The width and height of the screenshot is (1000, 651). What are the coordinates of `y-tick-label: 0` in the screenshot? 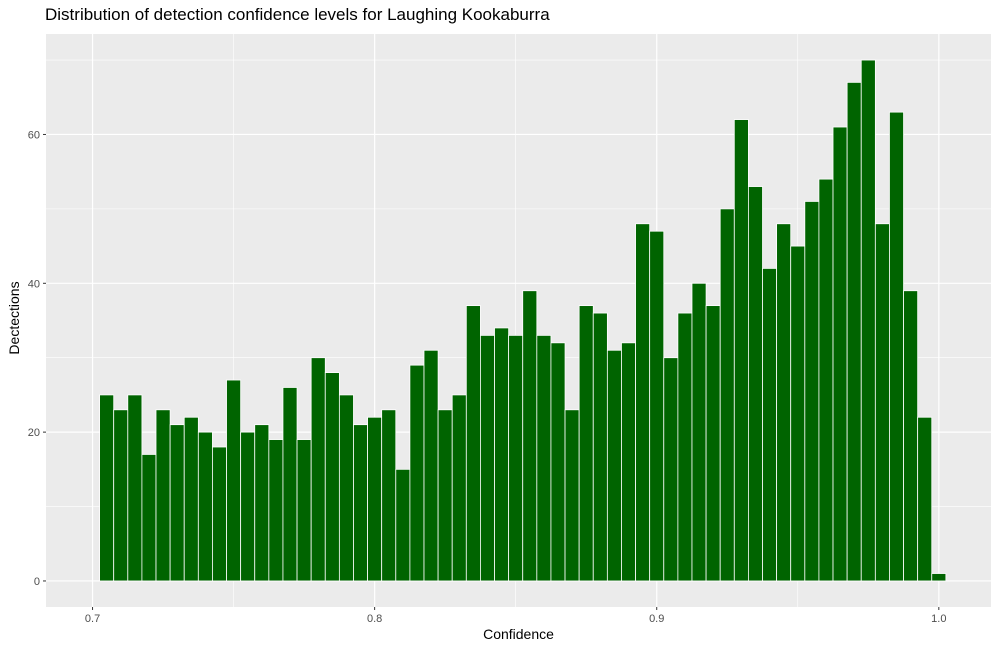 It's located at (37, 582).